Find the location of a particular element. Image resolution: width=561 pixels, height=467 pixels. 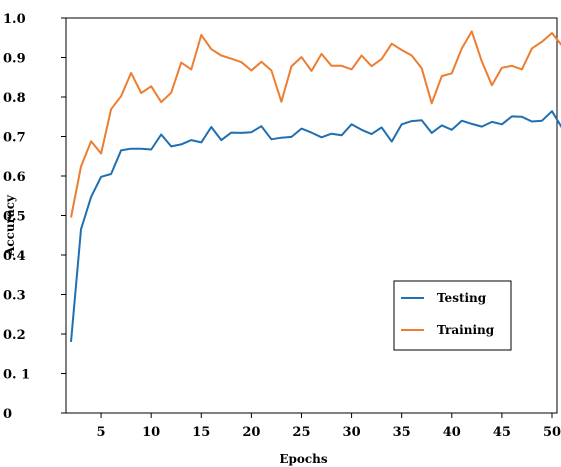

y-tick-label: 0.5 is located at coordinates (14, 217).